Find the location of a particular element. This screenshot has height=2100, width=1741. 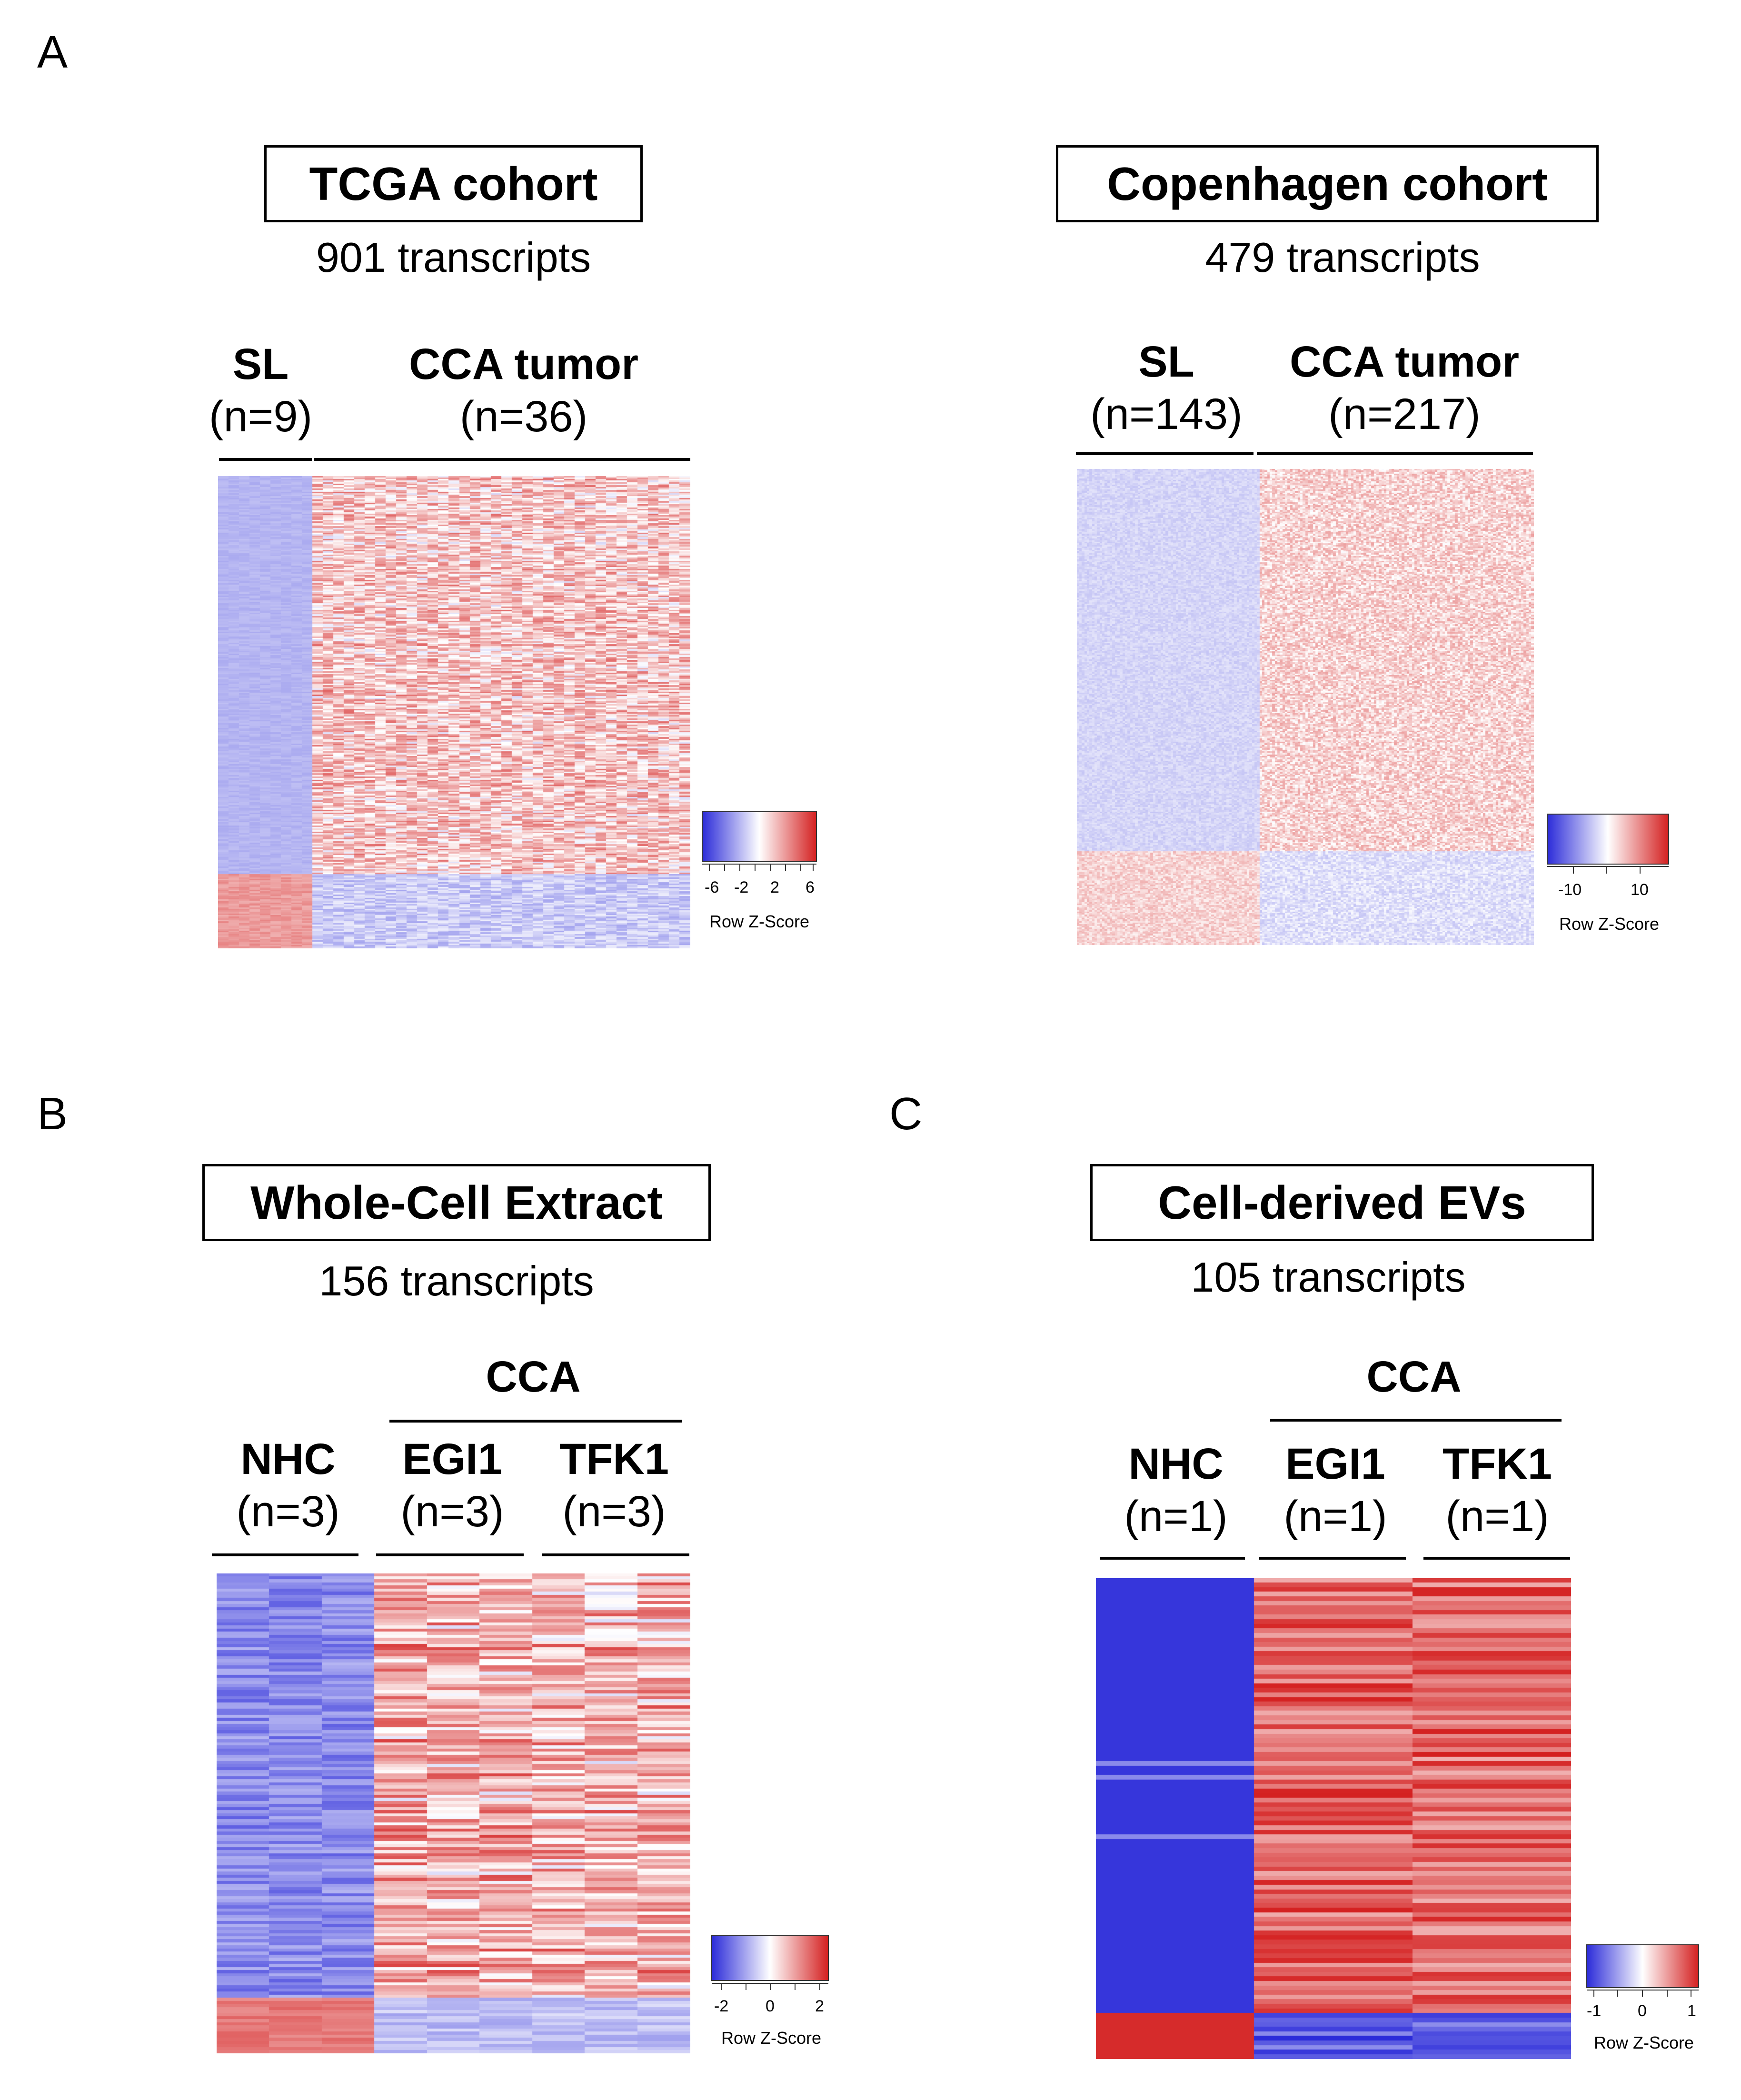

evs-group-egi1: EGI1 (n=1) is located at coordinates (1335, 1490).